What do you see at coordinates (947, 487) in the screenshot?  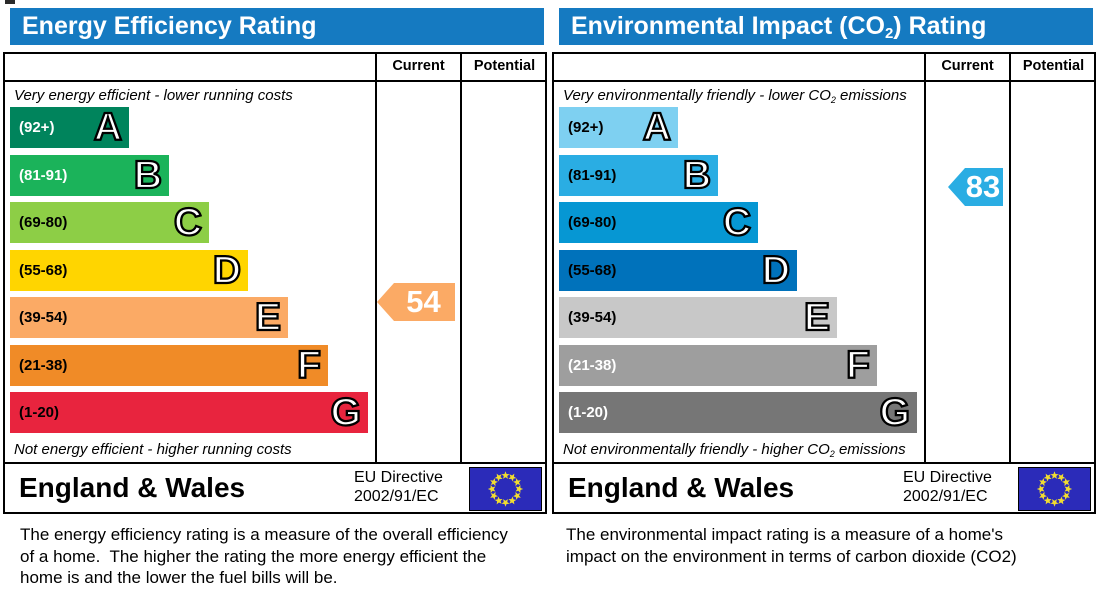 I see `eu-directive-label: EU Directive 2002/91/EC` at bounding box center [947, 487].